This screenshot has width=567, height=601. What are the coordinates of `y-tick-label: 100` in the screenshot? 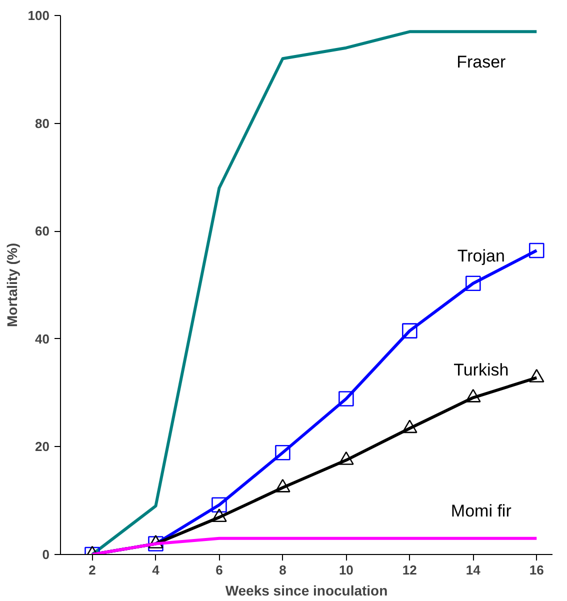 It's located at (39, 15).